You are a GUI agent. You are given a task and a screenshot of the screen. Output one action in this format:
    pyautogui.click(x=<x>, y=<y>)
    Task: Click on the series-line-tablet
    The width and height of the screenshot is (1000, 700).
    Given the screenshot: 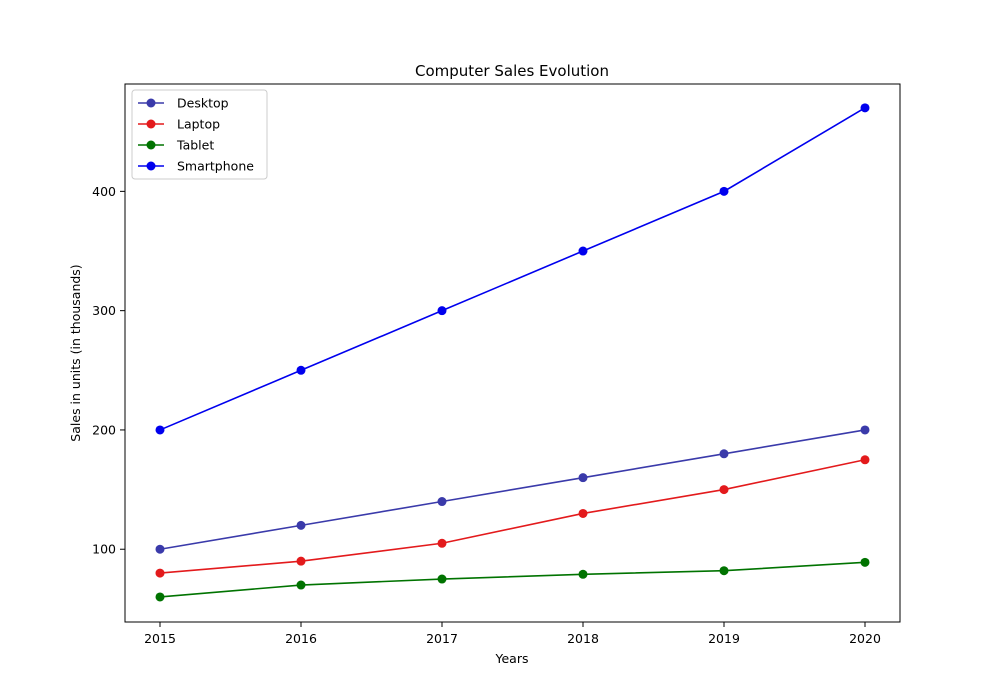 What is the action you would take?
    pyautogui.click(x=512, y=579)
    